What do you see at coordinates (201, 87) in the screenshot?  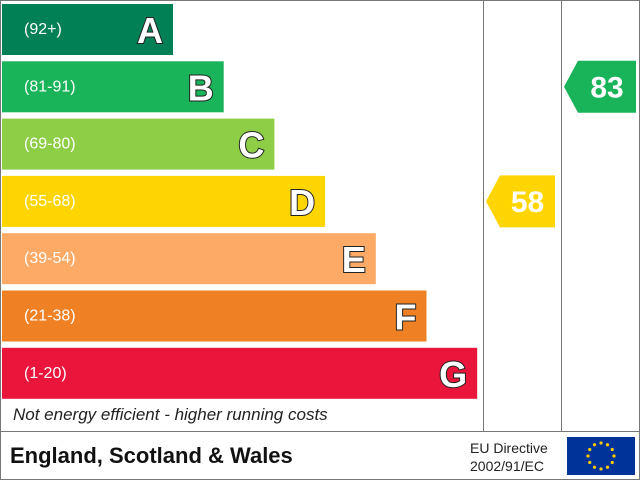 I see `band-letter-b: B` at bounding box center [201, 87].